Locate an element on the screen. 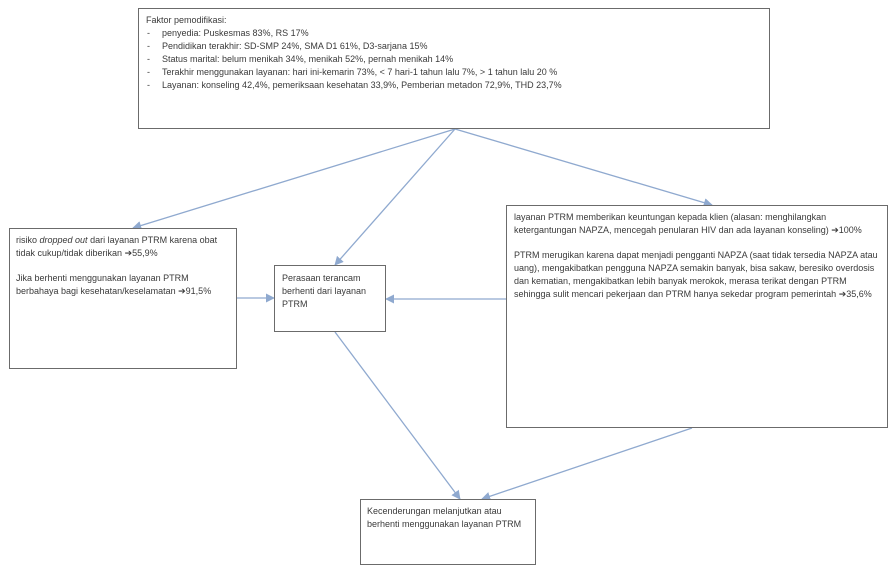 Image resolution: width=896 pixels, height=565 pixels. arrow-factors-to-dropout is located at coordinates (294, 179).